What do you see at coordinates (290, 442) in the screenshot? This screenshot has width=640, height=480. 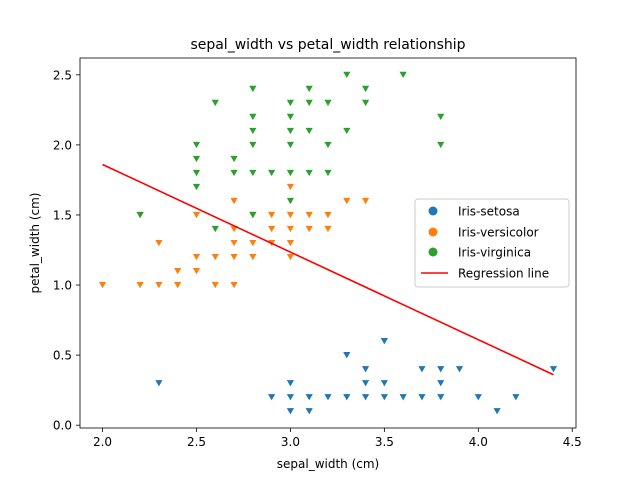 I see `x-tick-label: 3.0` at bounding box center [290, 442].